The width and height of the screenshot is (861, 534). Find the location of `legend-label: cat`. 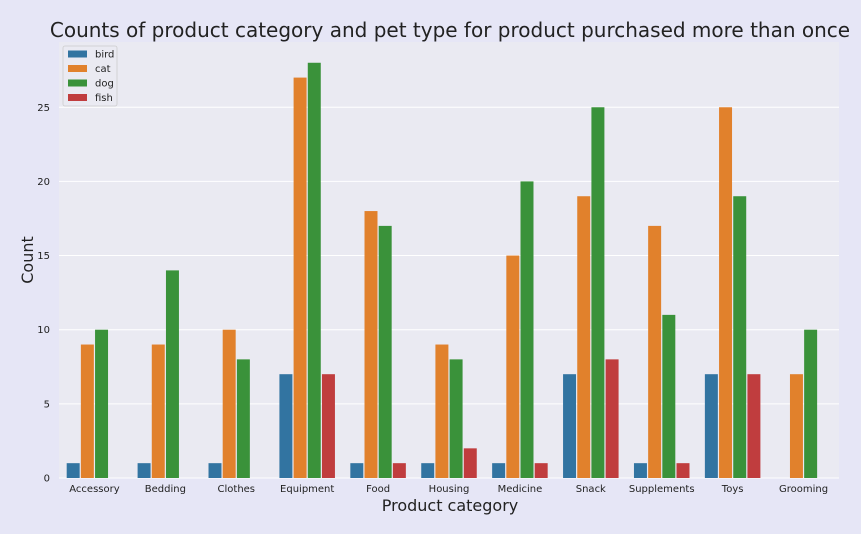

legend-label: cat is located at coordinates (103, 69).